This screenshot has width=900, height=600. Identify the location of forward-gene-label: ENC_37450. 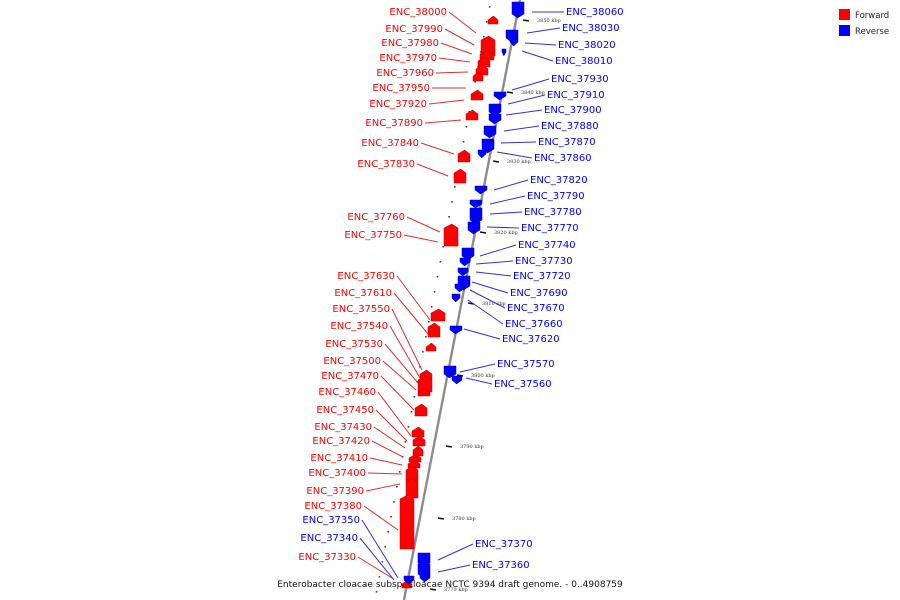
(345, 410).